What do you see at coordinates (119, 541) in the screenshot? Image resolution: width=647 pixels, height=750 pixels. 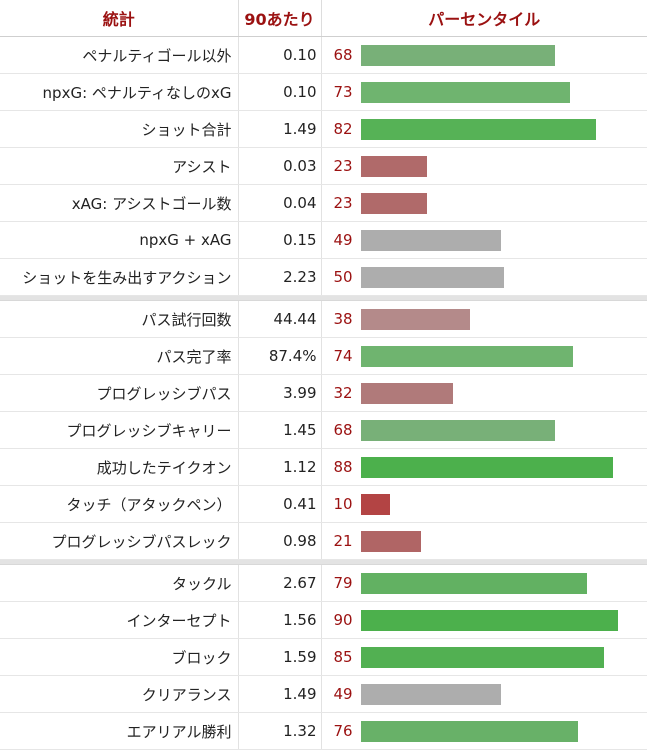 I see `stat-name: プログレッシブパスレック` at bounding box center [119, 541].